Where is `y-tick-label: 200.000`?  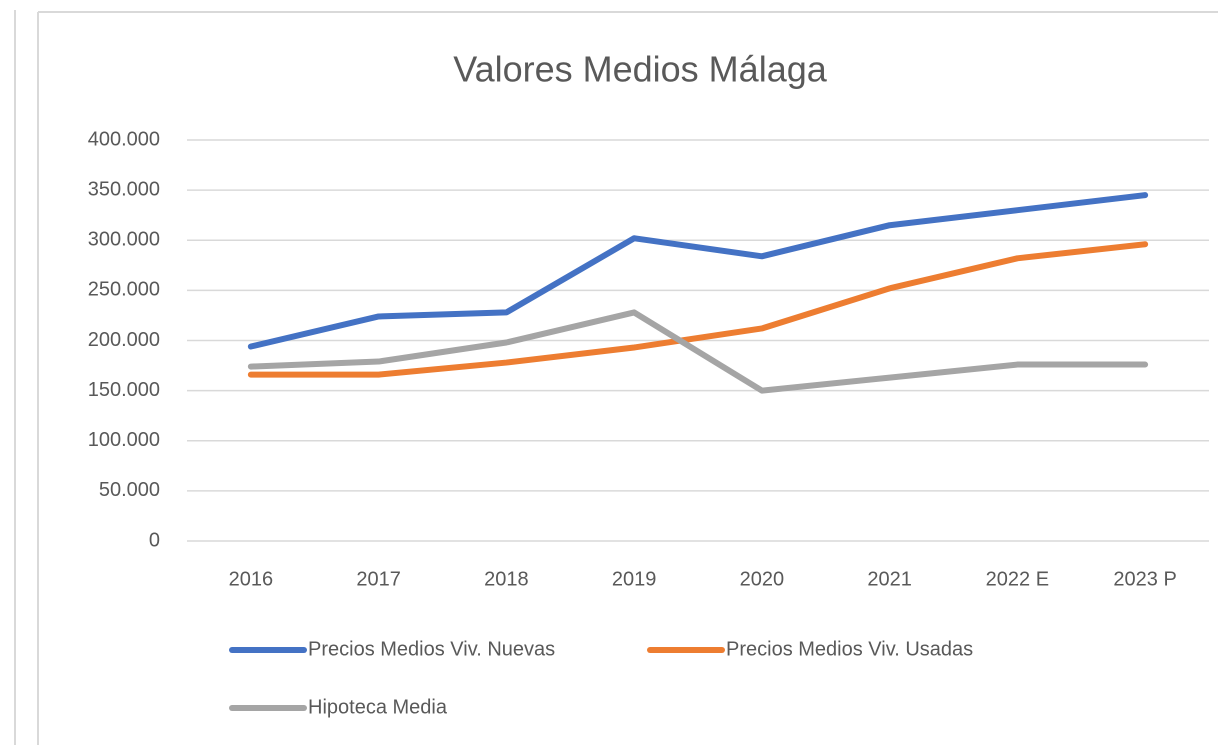 y-tick-label: 200.000 is located at coordinates (124, 340).